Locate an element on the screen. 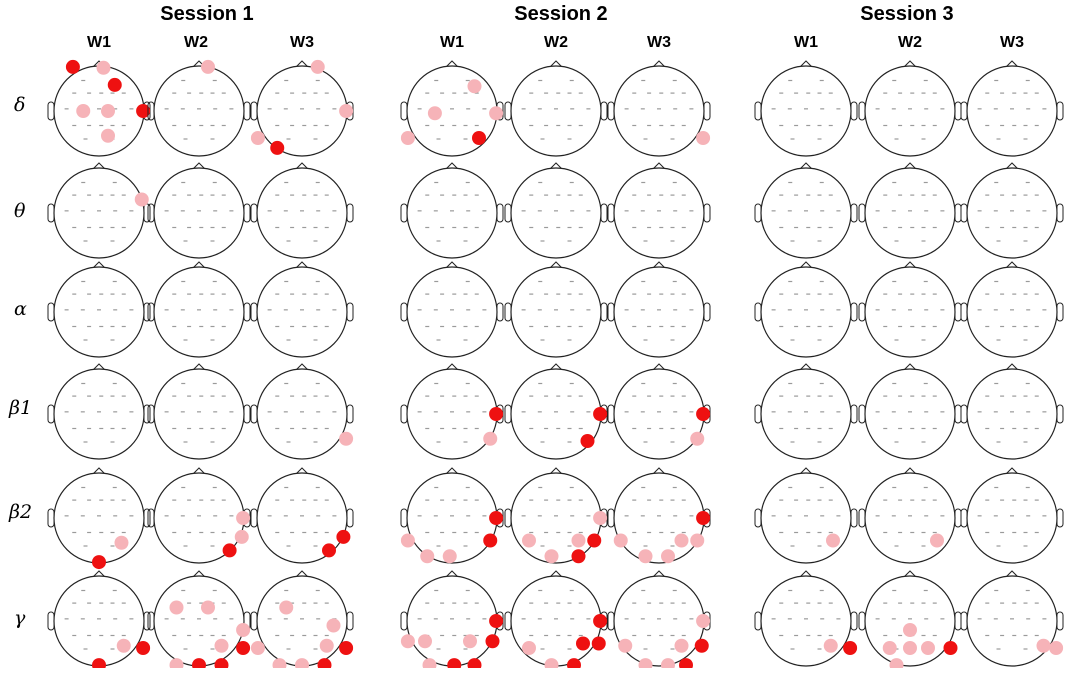 The width and height of the screenshot is (1072, 673). head-map-alpha-s2-w1 is located at coordinates (452, 309).